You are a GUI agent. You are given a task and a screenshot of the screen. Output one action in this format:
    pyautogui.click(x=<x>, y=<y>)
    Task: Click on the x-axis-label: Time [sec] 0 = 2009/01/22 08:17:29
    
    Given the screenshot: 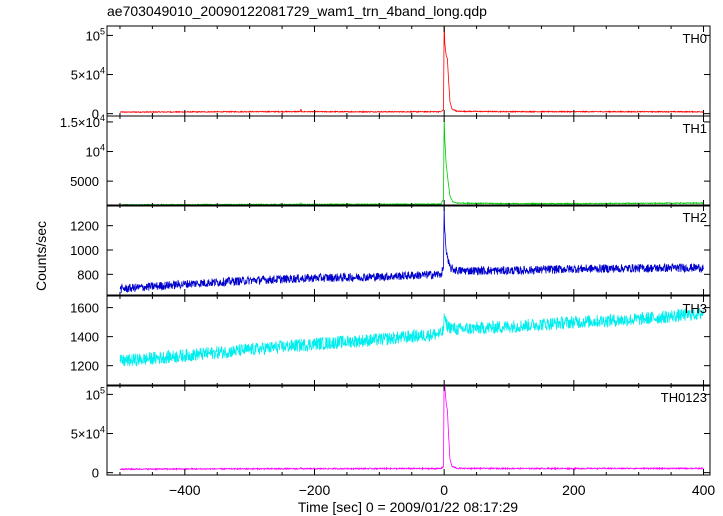 What is the action you would take?
    pyautogui.click(x=408, y=507)
    